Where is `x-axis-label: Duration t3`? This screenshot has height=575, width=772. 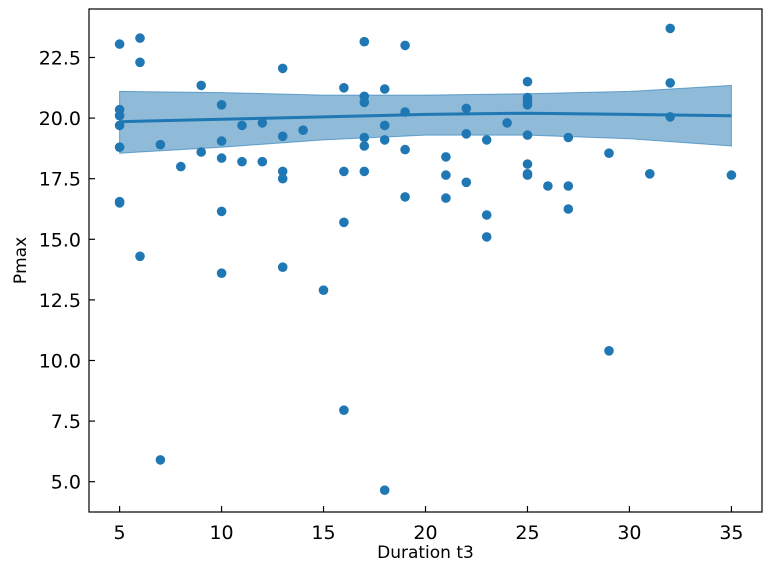
x-axis-label: Duration t3 is located at coordinates (425, 553).